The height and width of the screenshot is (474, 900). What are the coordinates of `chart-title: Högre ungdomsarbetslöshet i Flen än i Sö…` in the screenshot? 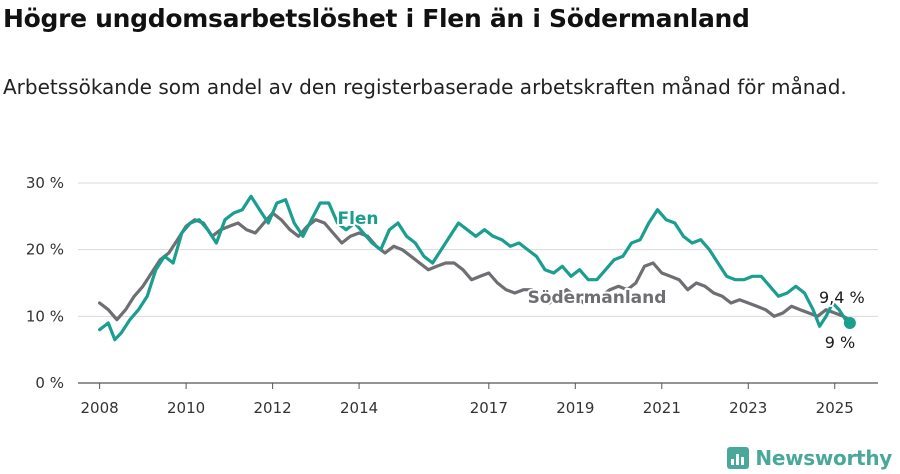 It's located at (376, 18).